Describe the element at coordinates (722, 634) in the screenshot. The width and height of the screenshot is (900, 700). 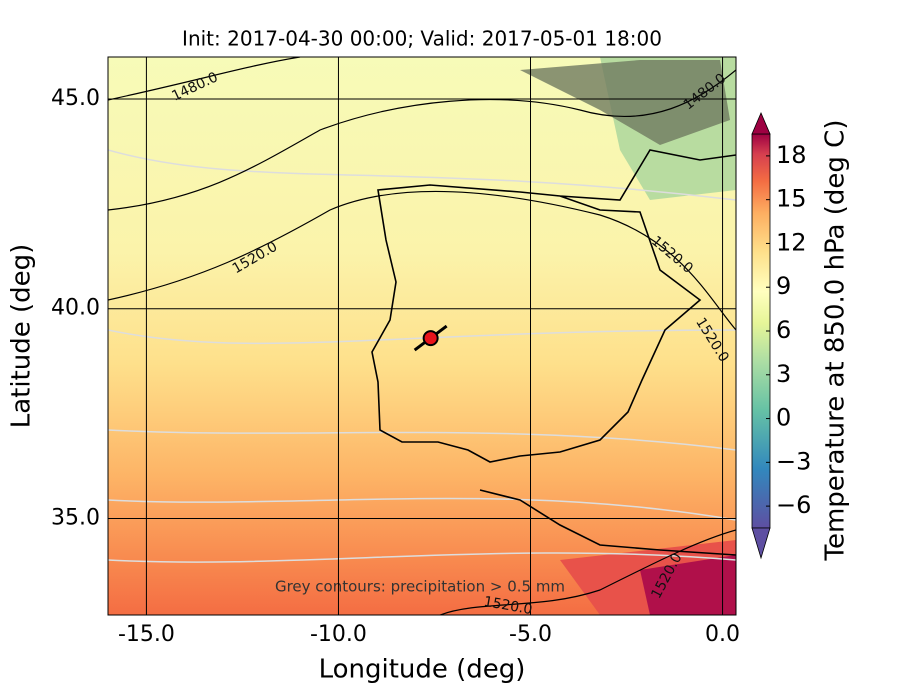
I see `x-tick-label: 0.0` at that location.